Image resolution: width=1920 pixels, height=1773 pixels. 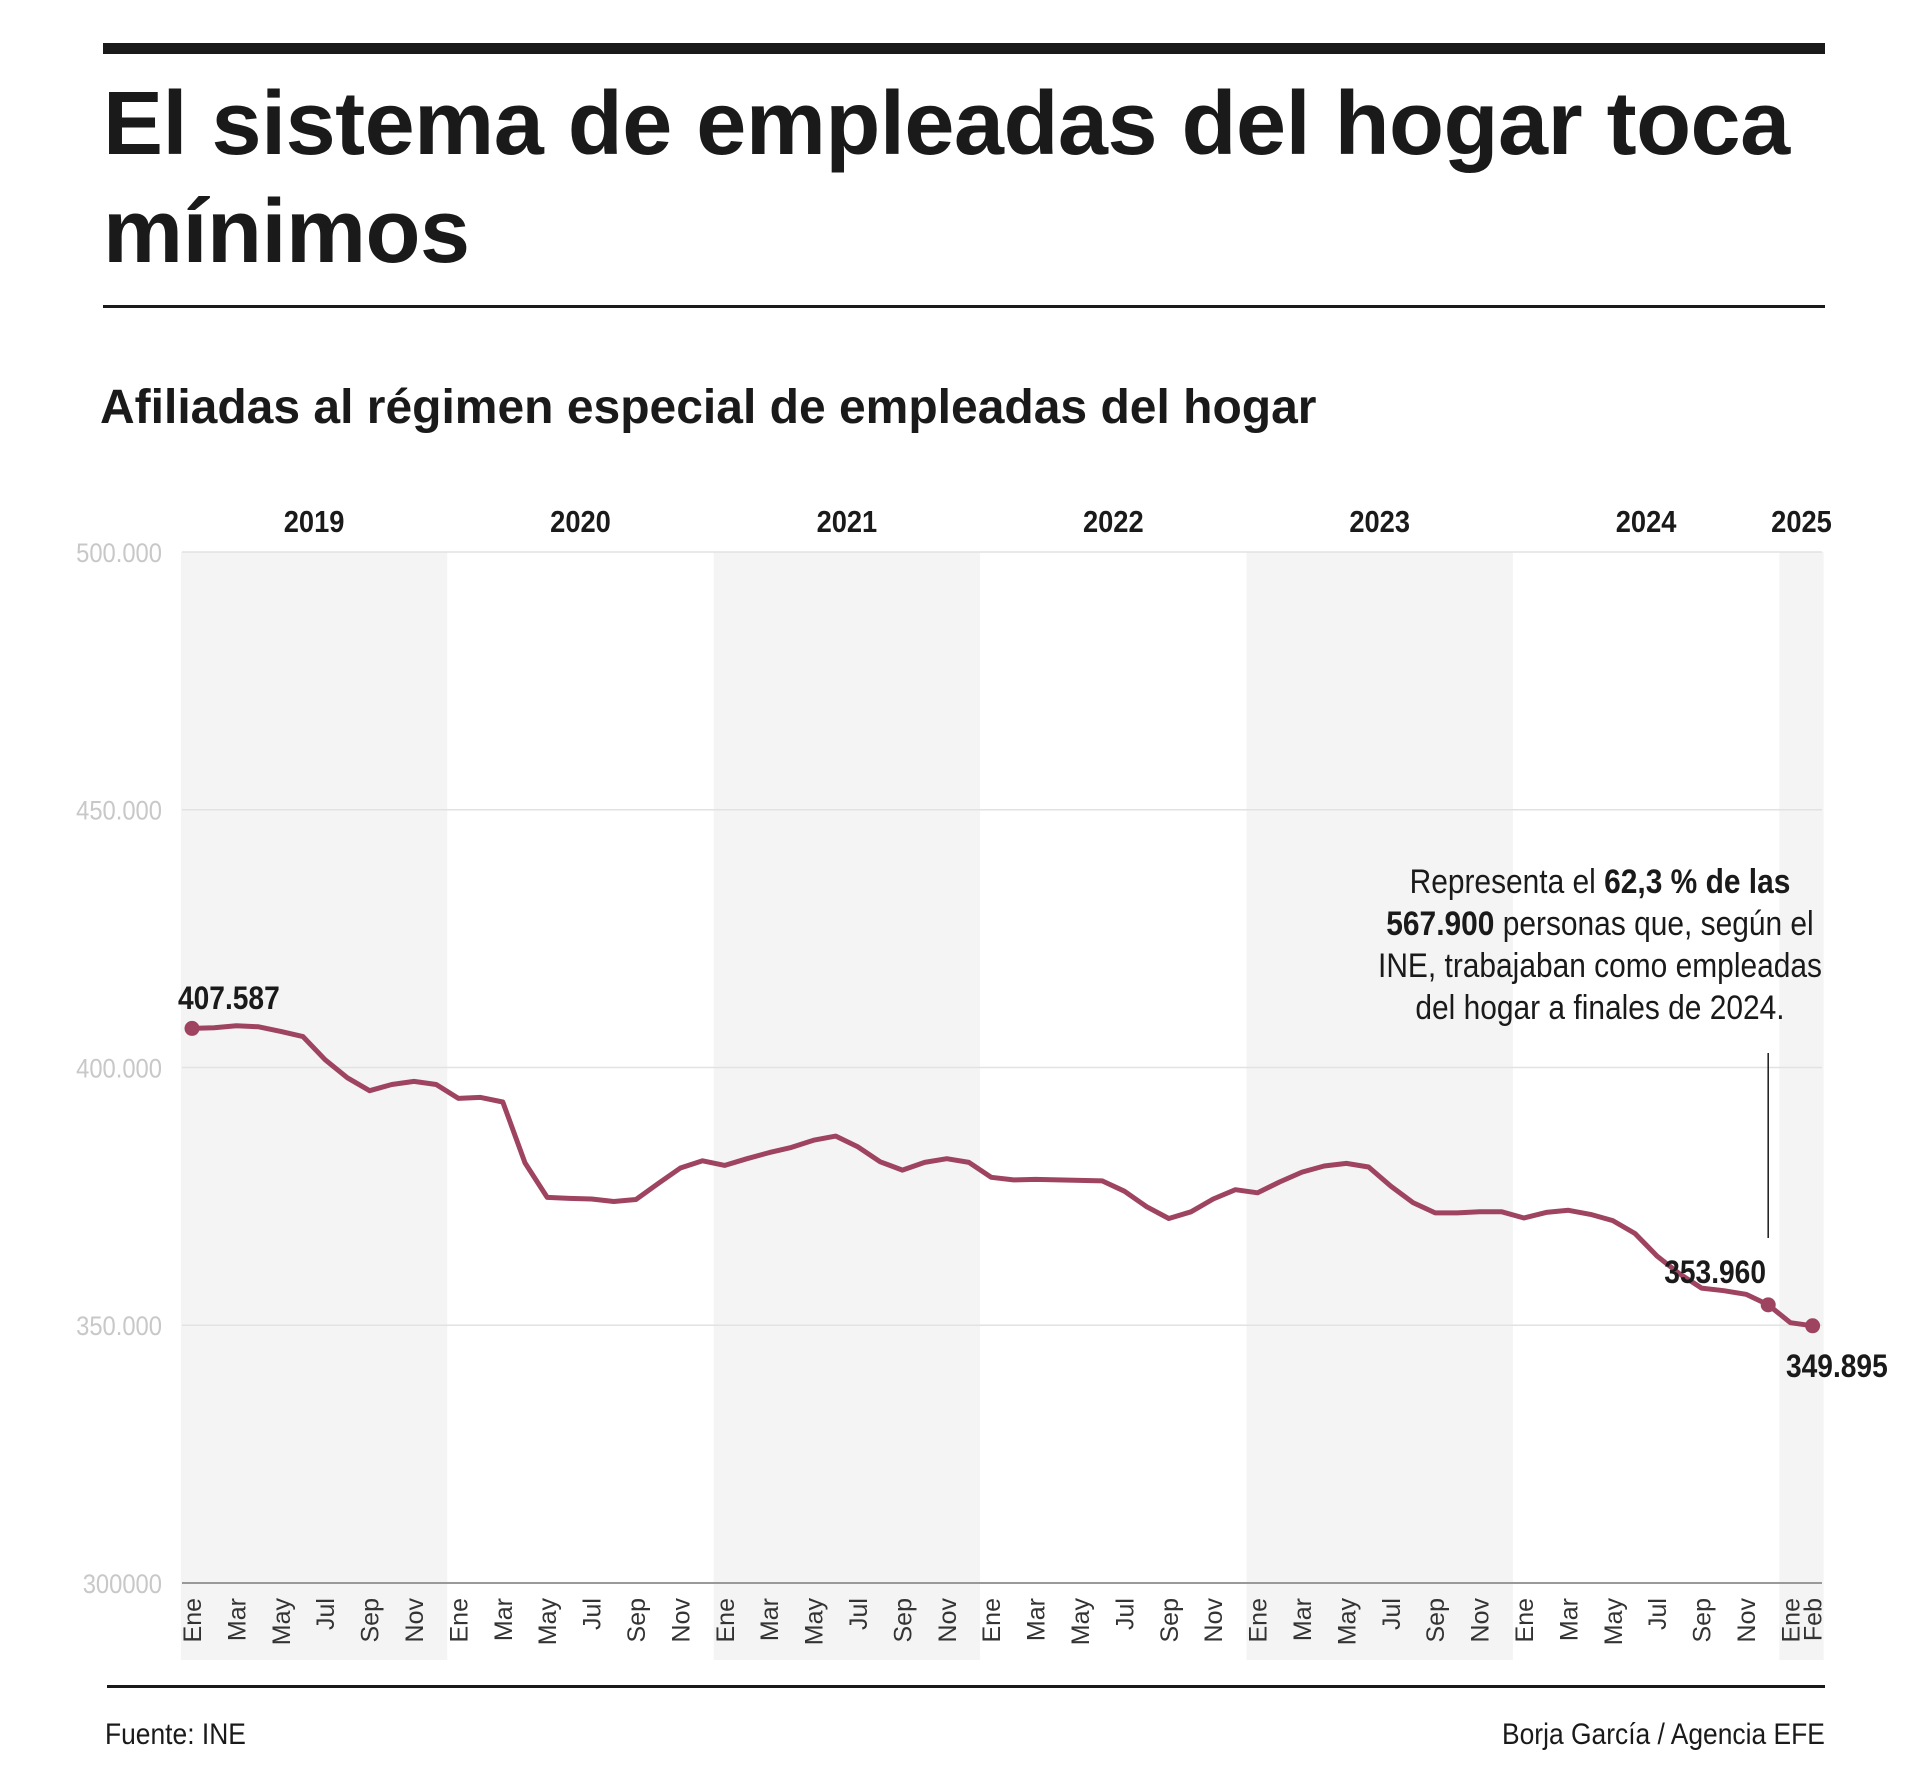 I want to click on series-line, so click(x=1002, y=1176).